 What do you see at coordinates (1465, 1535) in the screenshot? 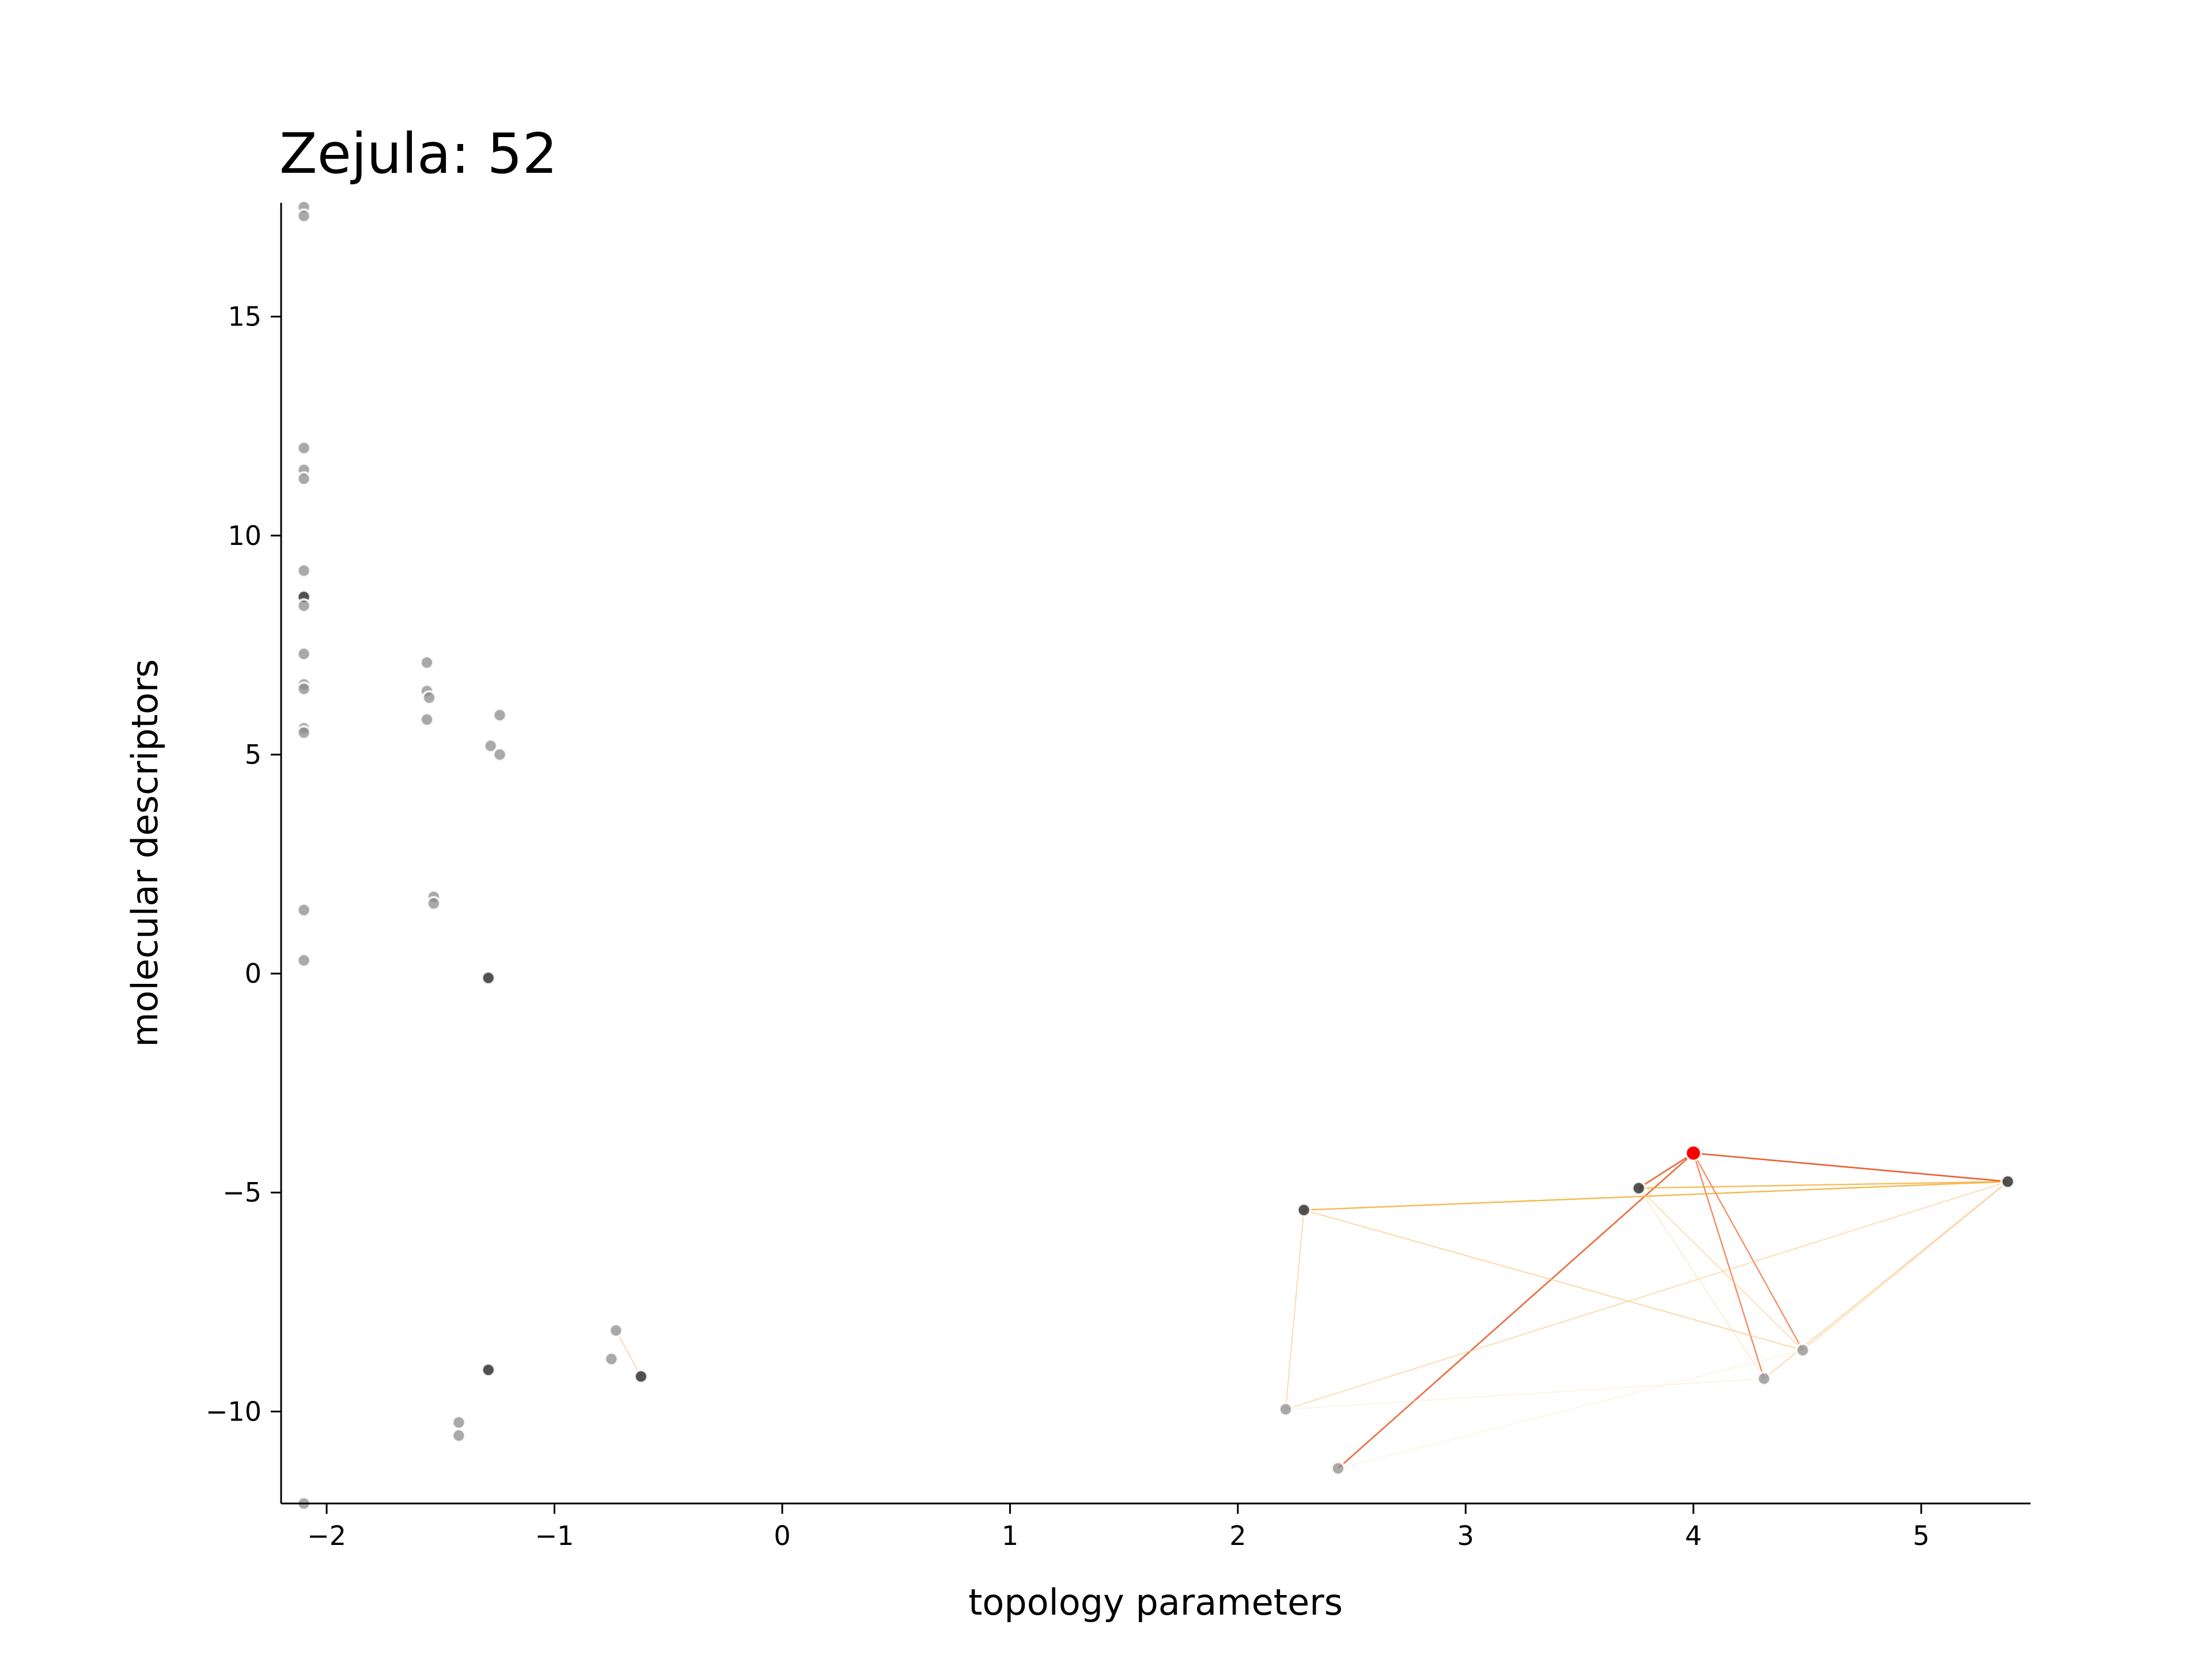
I see `x-tick-label: 3` at bounding box center [1465, 1535].